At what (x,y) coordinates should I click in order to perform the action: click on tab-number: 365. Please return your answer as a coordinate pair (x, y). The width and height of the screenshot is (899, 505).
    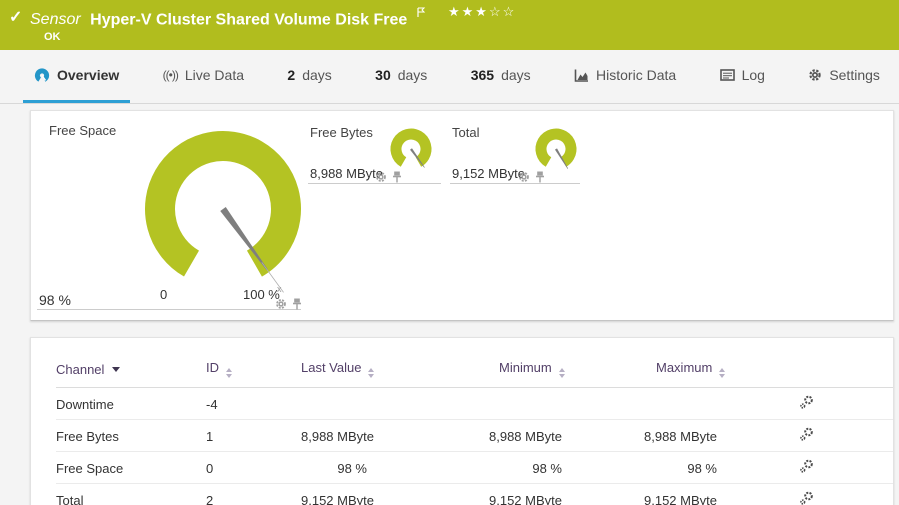
    Looking at the image, I should click on (482, 75).